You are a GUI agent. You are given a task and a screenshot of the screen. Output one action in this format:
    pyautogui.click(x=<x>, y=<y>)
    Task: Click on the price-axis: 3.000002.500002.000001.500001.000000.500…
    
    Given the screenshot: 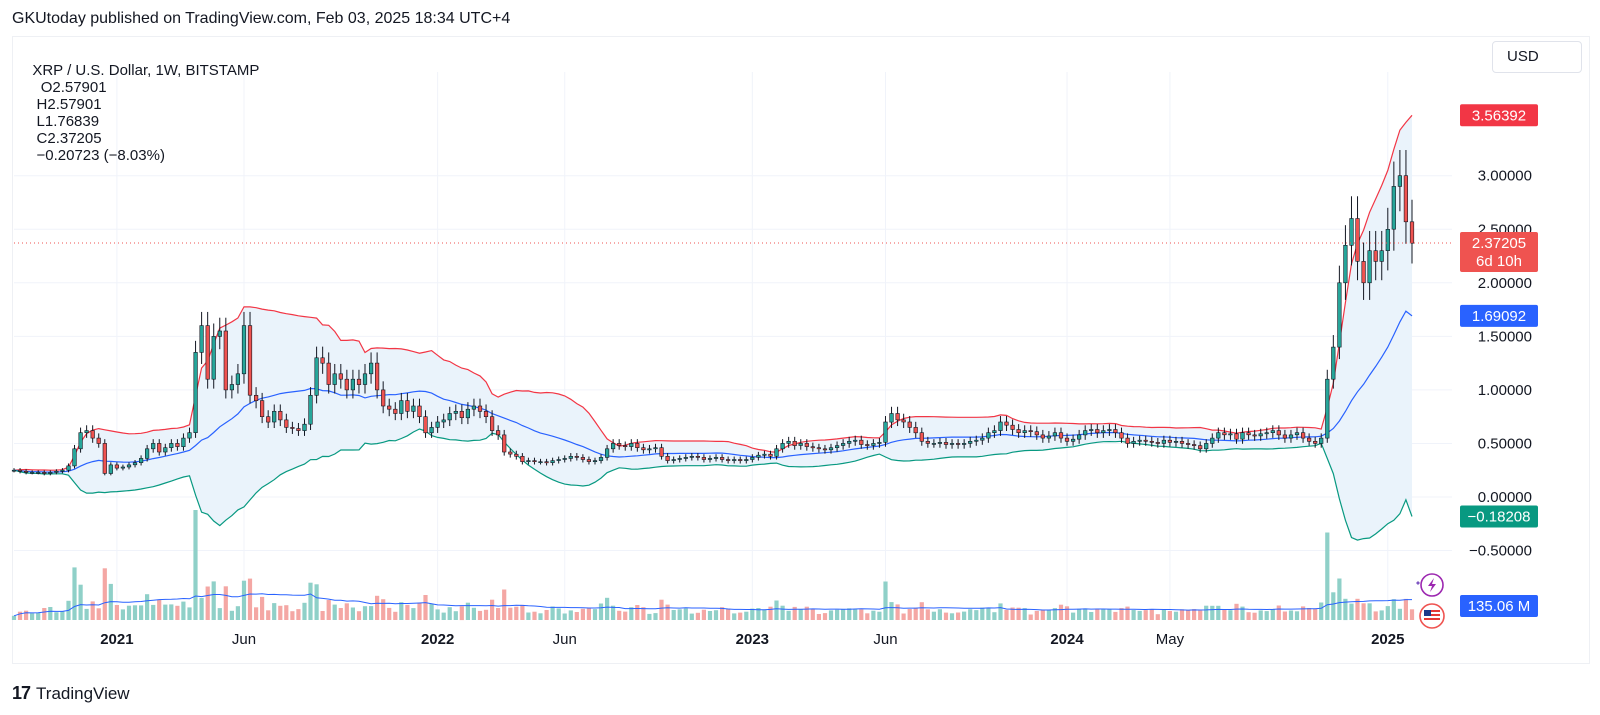 What is the action you would take?
    pyautogui.click(x=1500, y=364)
    